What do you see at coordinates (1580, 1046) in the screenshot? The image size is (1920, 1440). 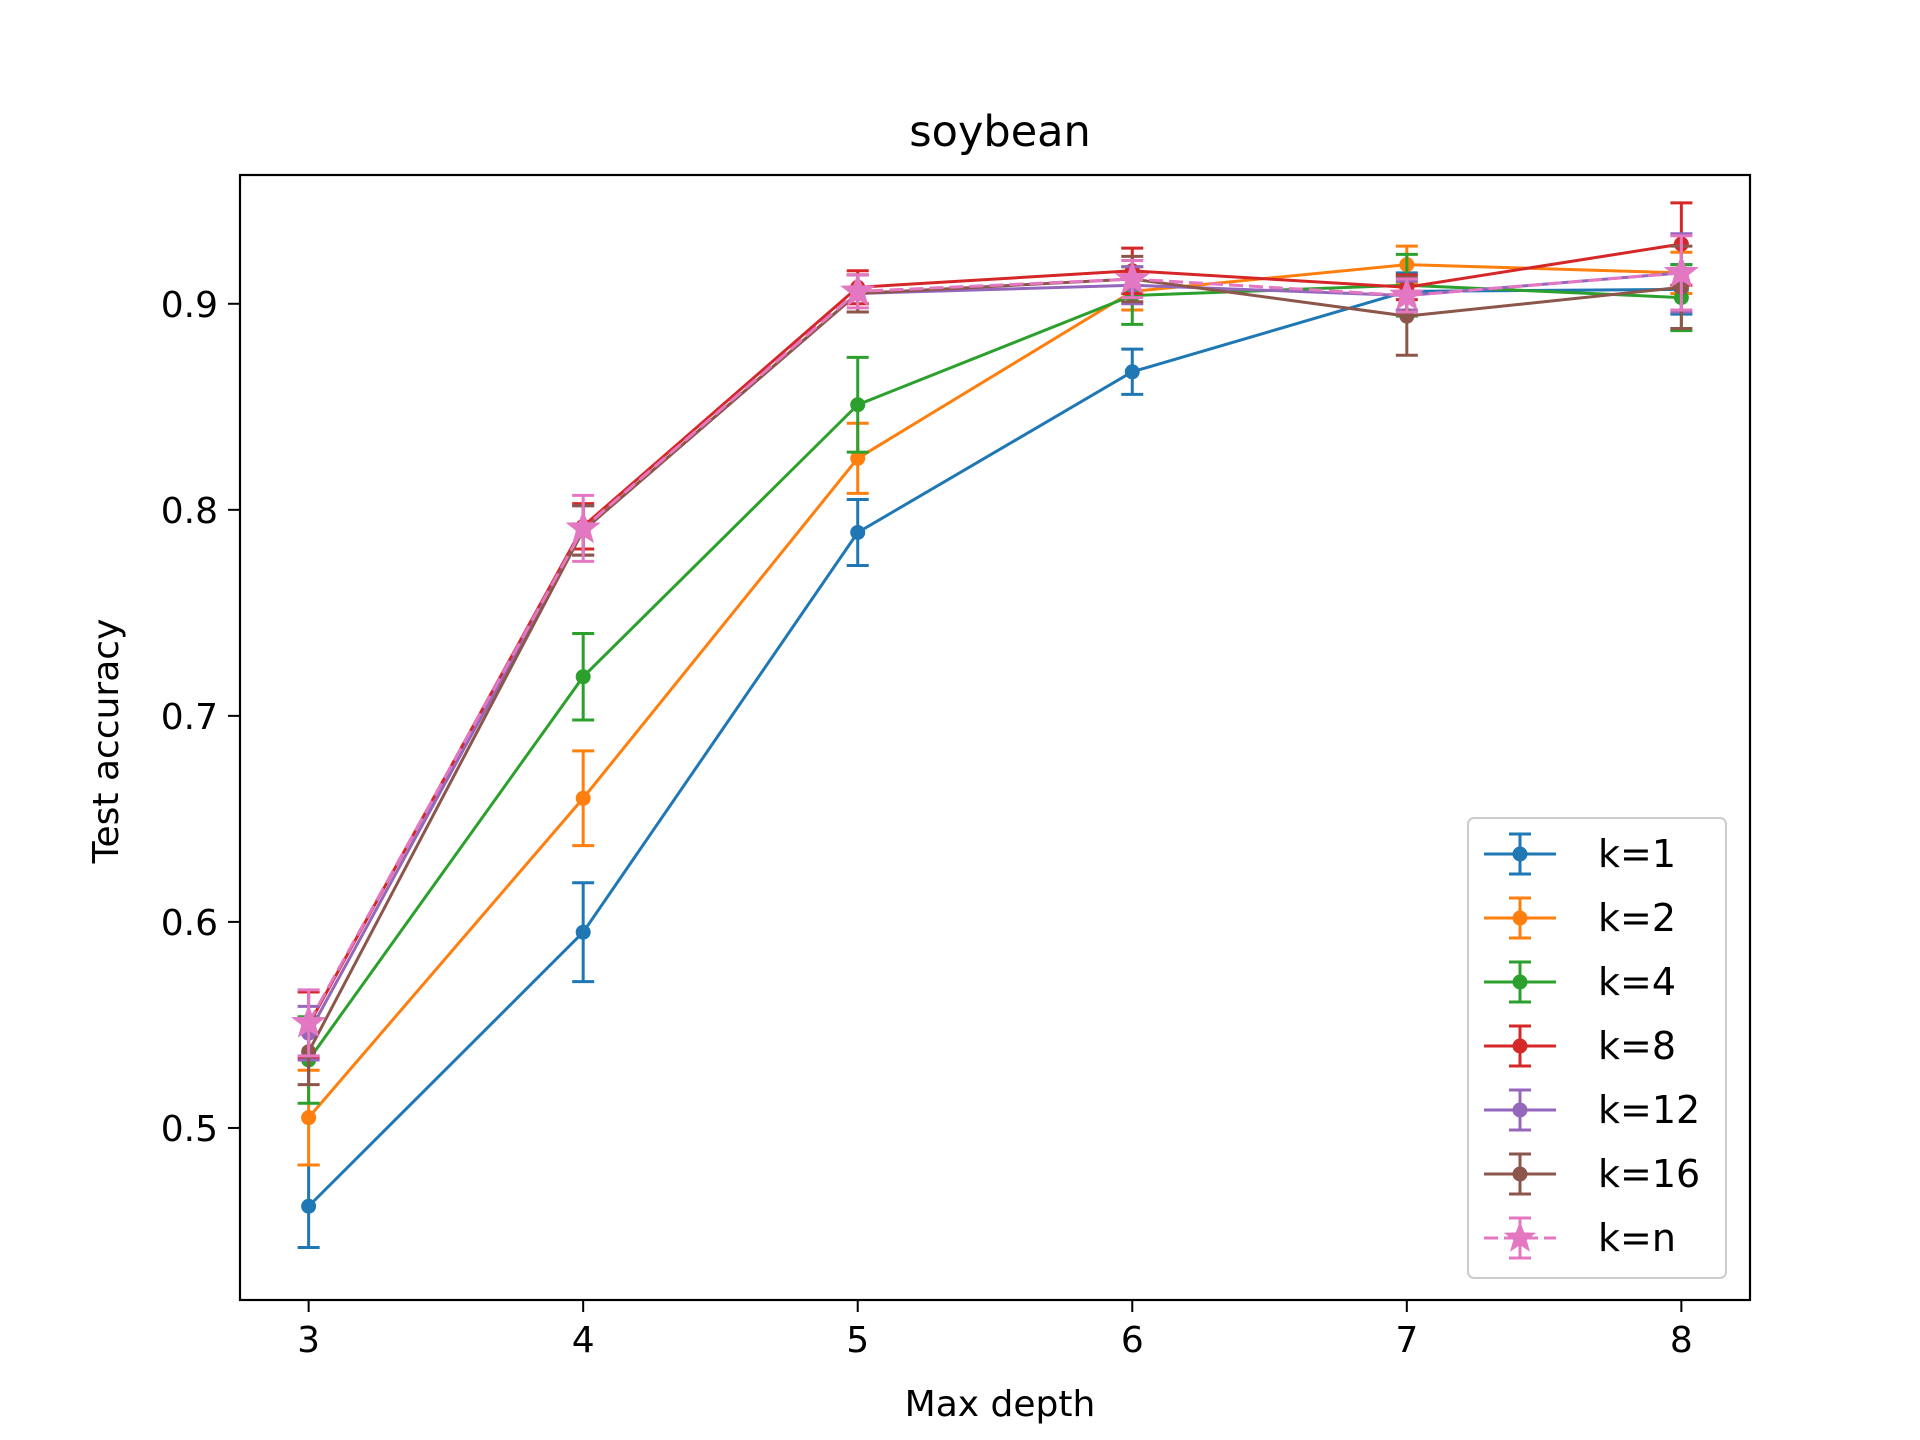 I see `legend-item: k=8` at bounding box center [1580, 1046].